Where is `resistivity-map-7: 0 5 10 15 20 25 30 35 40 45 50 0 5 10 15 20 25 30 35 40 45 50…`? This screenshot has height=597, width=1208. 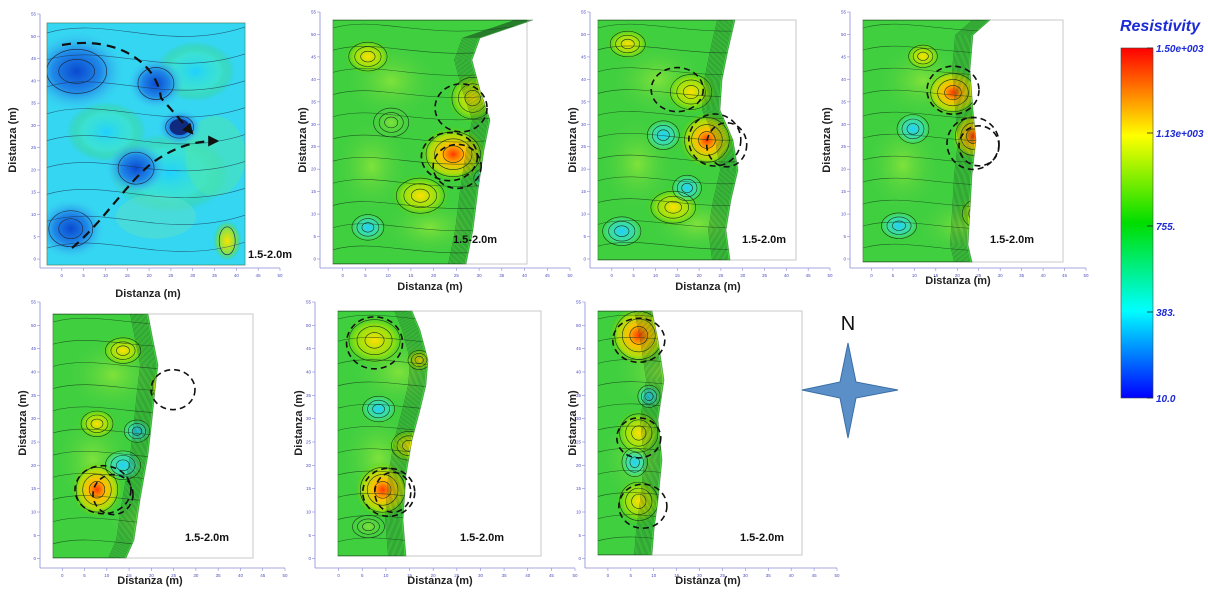
resistivity-map-7: 0 5 10 15 20 25 30 35 40 45 50 0 5 10 15 20 25 30 35 40 45 50… is located at coordinates (703, 444).